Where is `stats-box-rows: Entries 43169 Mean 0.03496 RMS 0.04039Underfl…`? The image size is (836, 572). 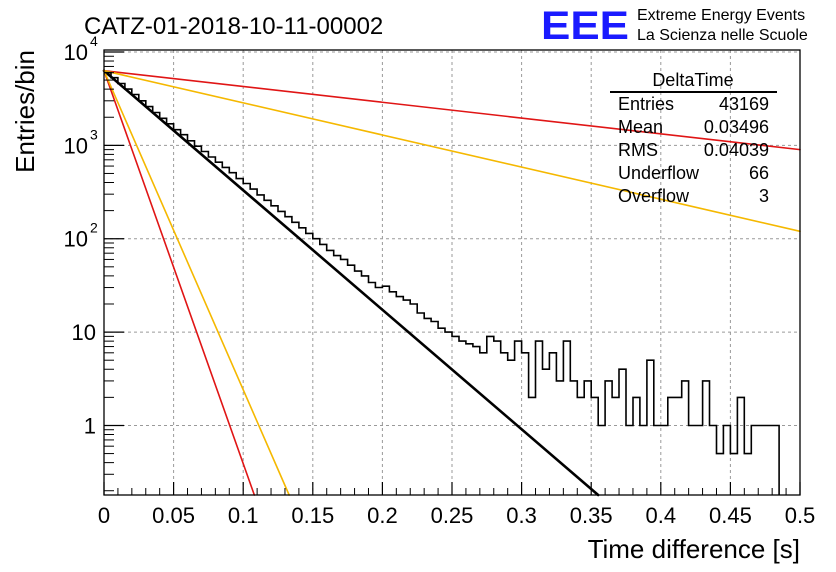 stats-box-rows: Entries 43169 Mean 0.03496 RMS 0.04039Underfl… is located at coordinates (693, 150).